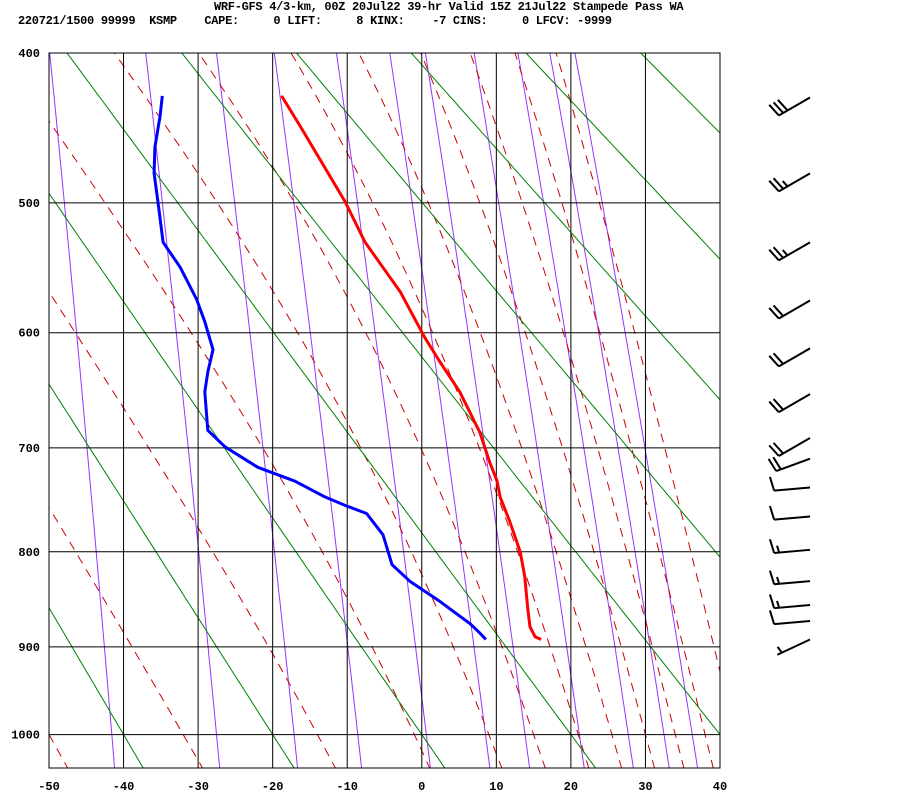 The image size is (900, 800). Describe the element at coordinates (421, 787) in the screenshot. I see `x-tick-label: 0` at that location.